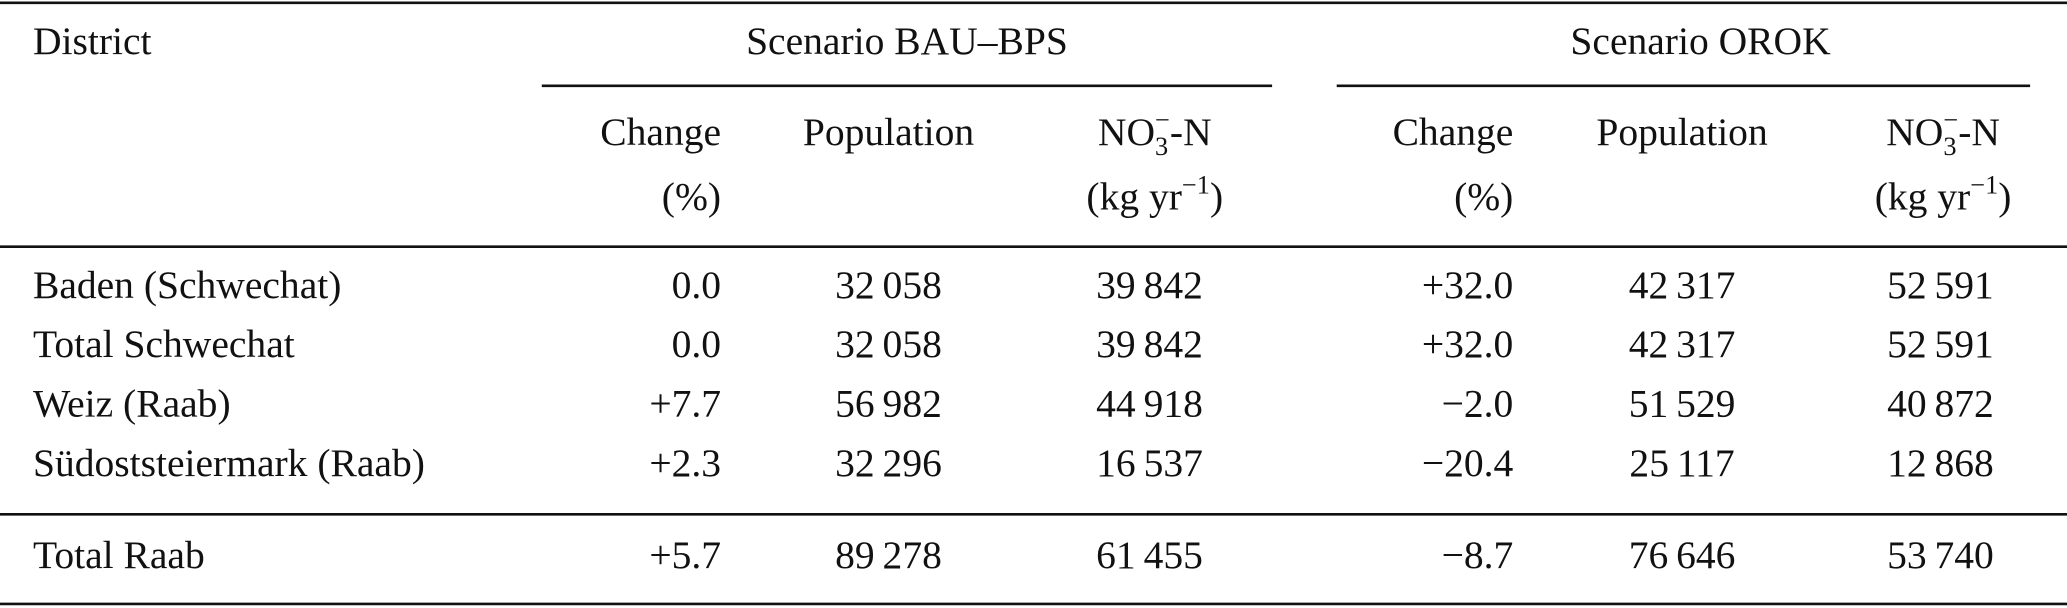 The image size is (2067, 608). I want to click on value-cell: 56 982, so click(888, 404).